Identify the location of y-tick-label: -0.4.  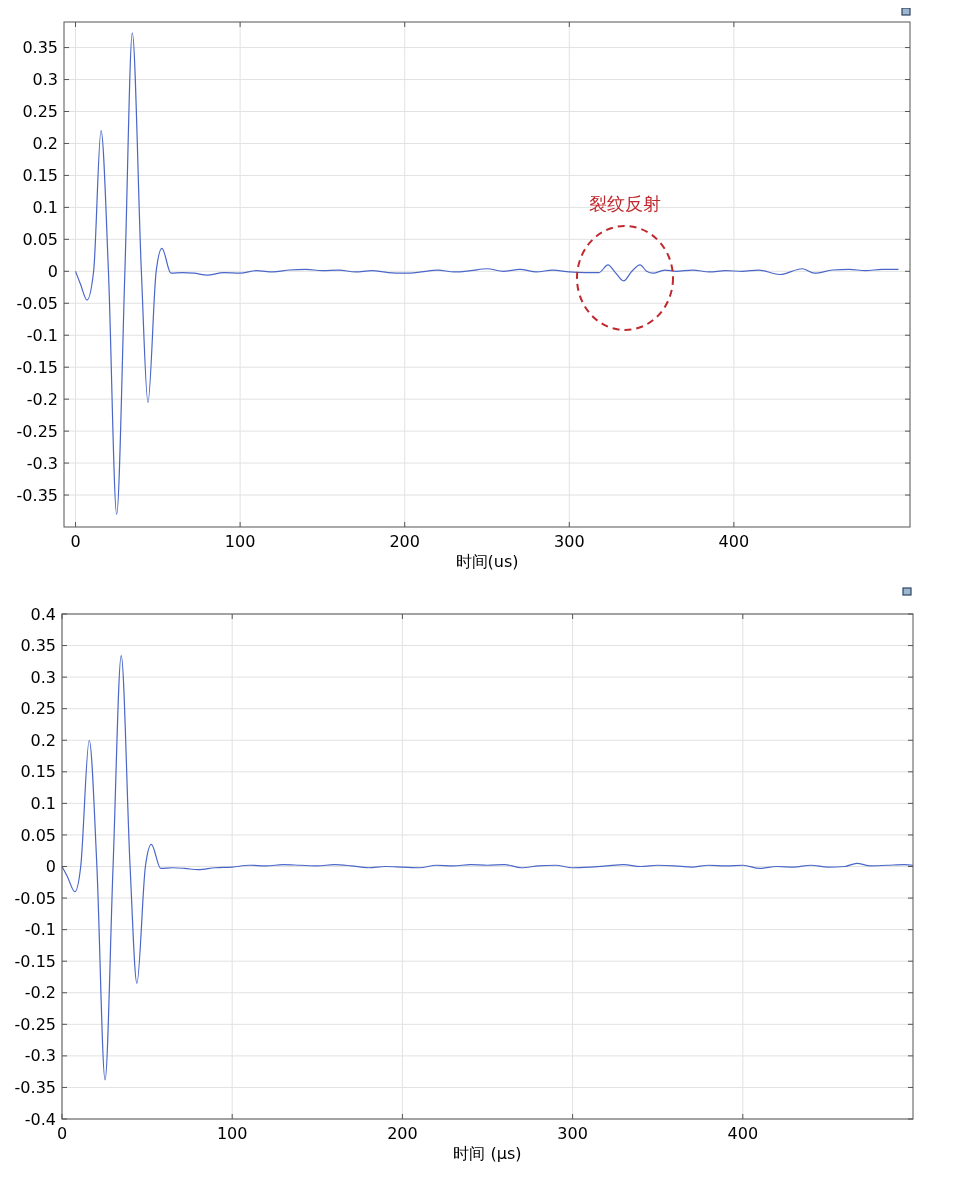
(40, 1119).